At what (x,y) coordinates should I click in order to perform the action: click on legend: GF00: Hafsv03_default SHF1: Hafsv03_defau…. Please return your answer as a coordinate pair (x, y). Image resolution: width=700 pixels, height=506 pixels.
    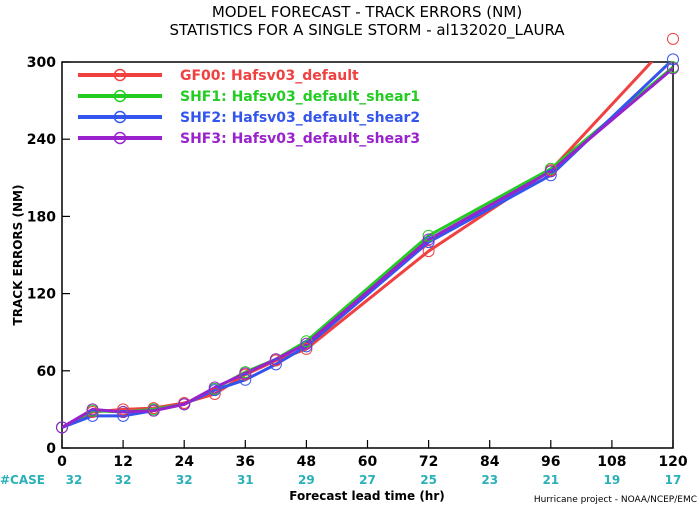
    Looking at the image, I should click on (249, 107).